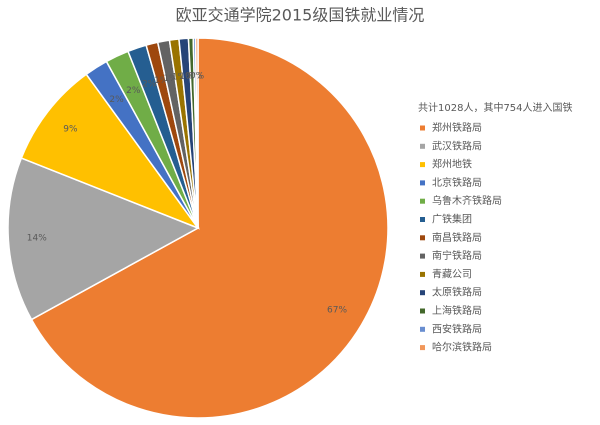  Describe the element at coordinates (457, 255) in the screenshot. I see `legend-label: 南宁铁路局` at that location.